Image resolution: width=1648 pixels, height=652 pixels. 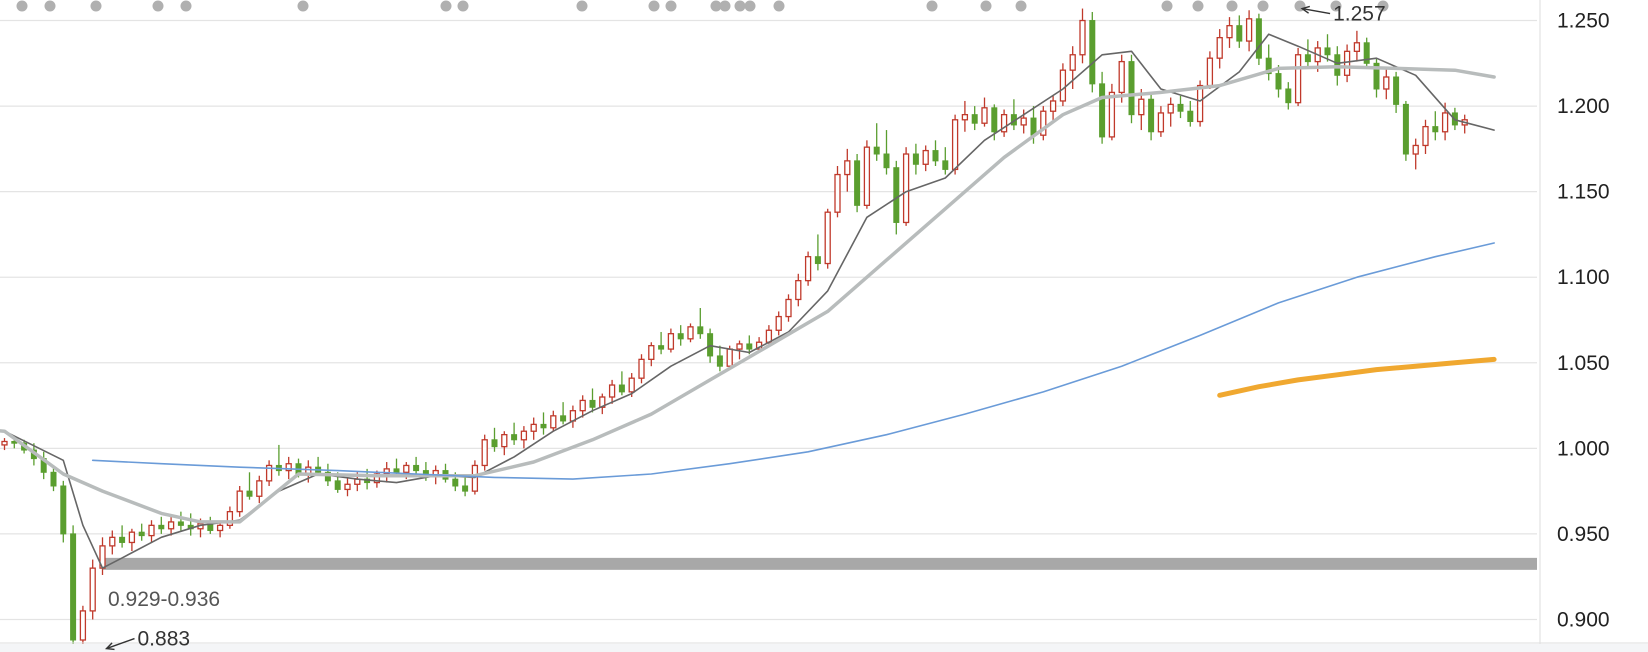 What do you see at coordinates (702, 6) in the screenshot?
I see `marker-dots` at bounding box center [702, 6].